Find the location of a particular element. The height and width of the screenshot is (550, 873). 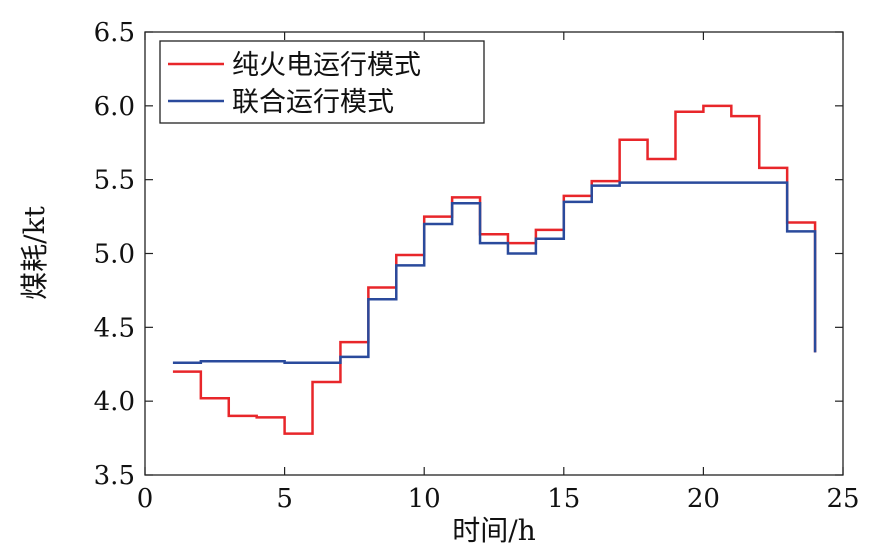

y-tick-label: 5.5 is located at coordinates (114, 181).